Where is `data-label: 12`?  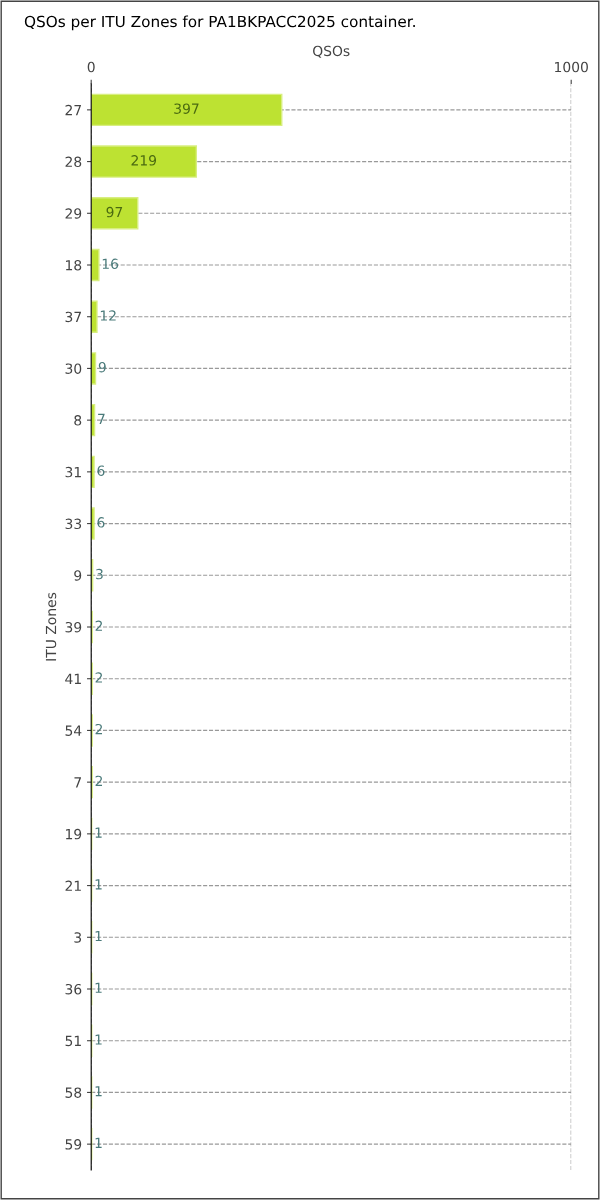
data-label: 12 is located at coordinates (108, 315).